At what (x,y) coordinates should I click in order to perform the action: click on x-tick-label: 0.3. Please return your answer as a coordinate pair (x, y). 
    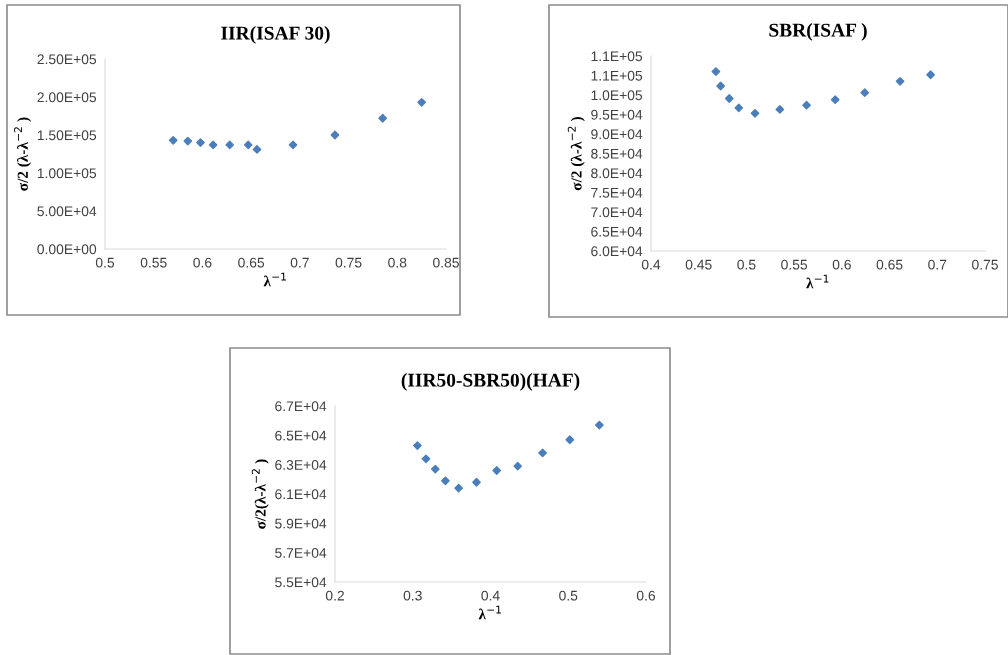
    Looking at the image, I should click on (412, 595).